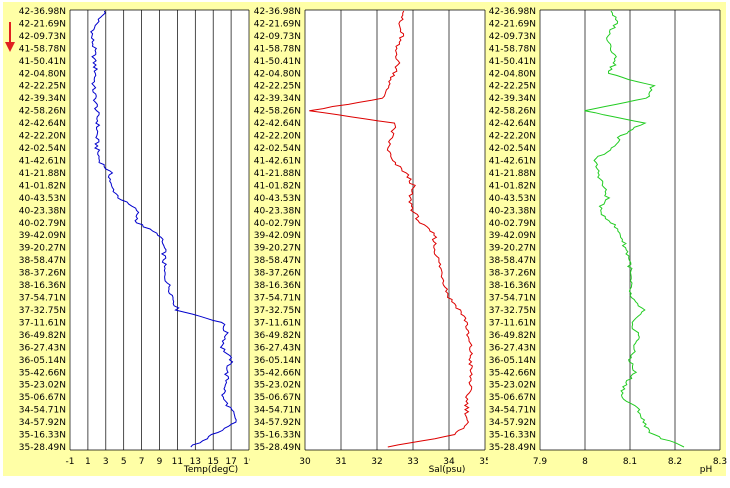 The height and width of the screenshot is (488, 730). I want to click on ph-y-tick-label: 34-54.71N, so click(512, 411).